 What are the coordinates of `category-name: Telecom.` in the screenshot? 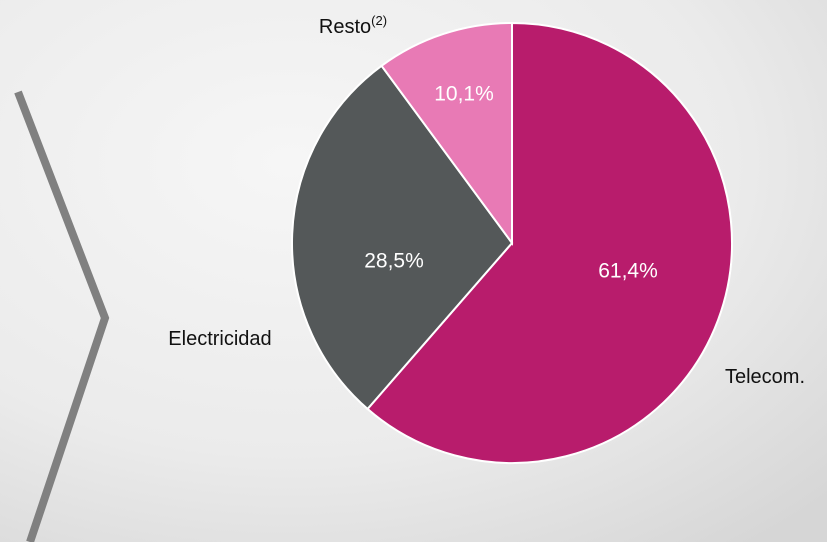 It's located at (765, 377).